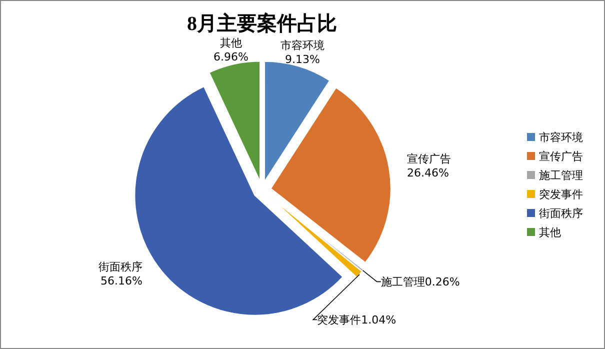  Describe the element at coordinates (429, 159) in the screenshot. I see `slice-label: 宣传广告` at that location.